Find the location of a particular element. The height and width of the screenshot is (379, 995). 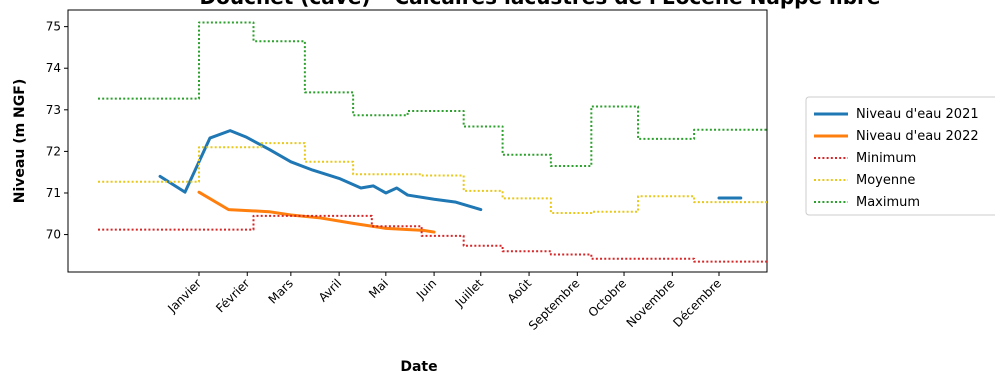

series-moyenne is located at coordinates (432, 178).